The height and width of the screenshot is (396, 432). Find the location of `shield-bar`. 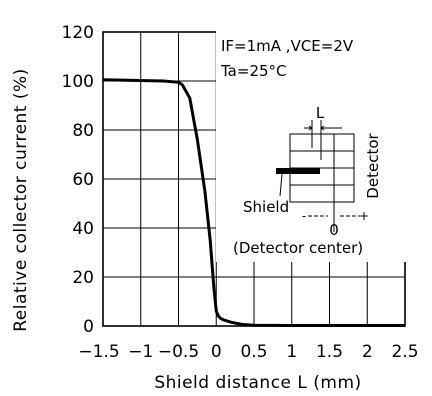

shield-bar is located at coordinates (298, 171).